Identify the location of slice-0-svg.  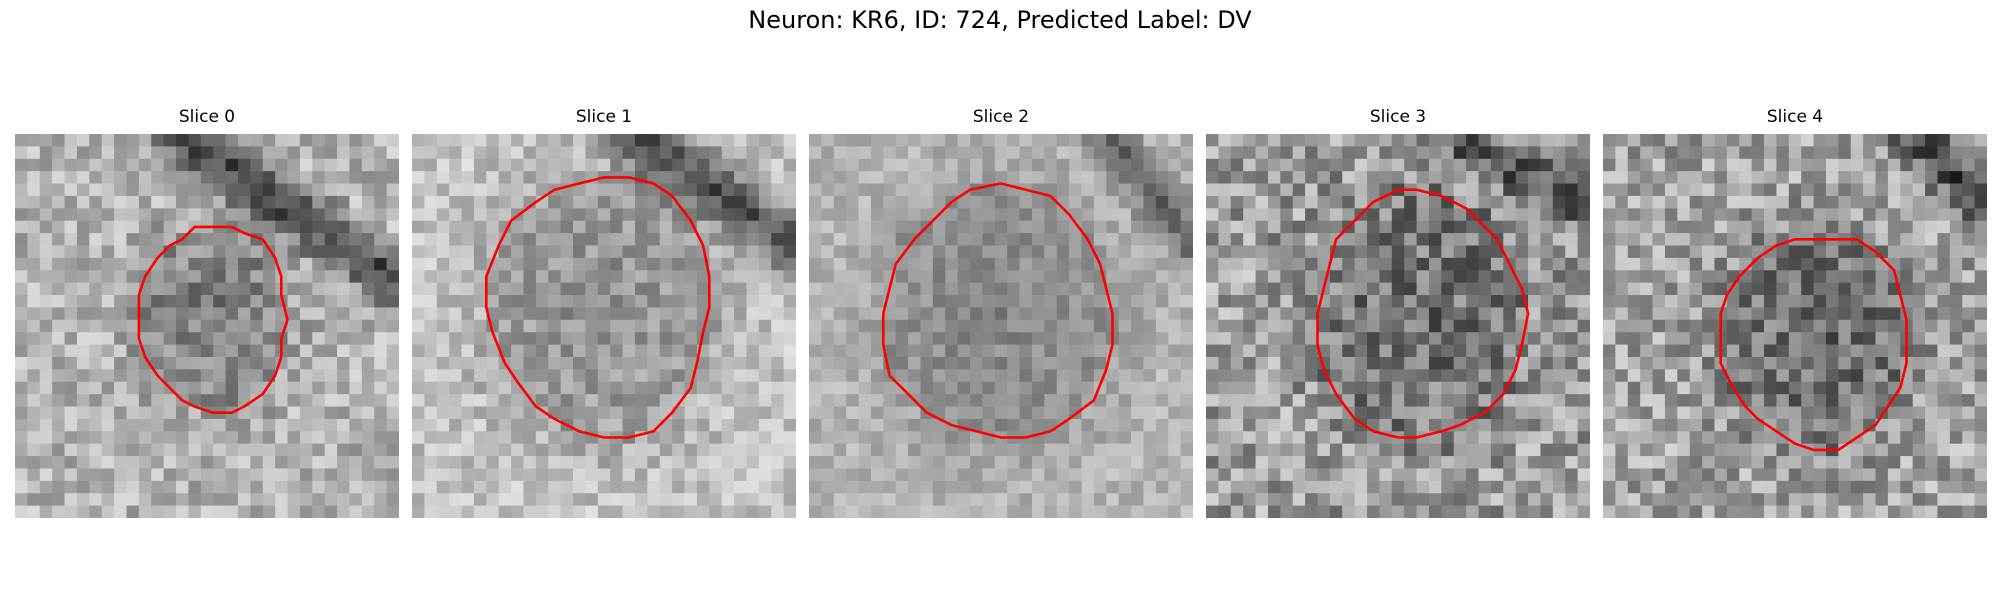
(207, 326).